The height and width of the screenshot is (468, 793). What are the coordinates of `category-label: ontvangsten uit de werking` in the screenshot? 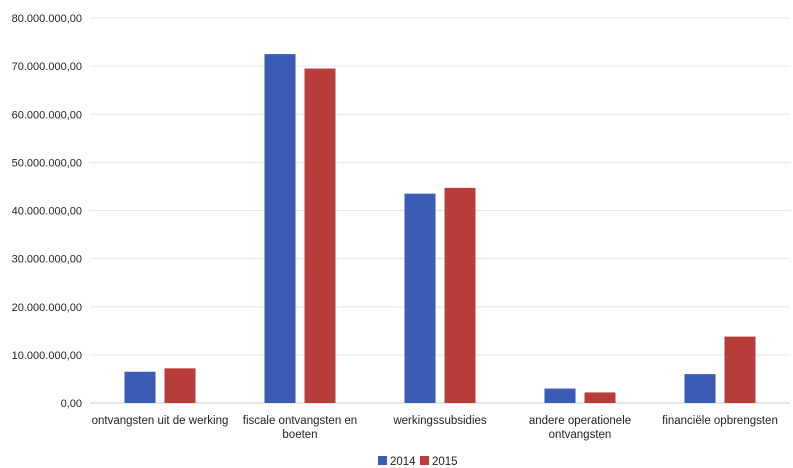 It's located at (160, 421).